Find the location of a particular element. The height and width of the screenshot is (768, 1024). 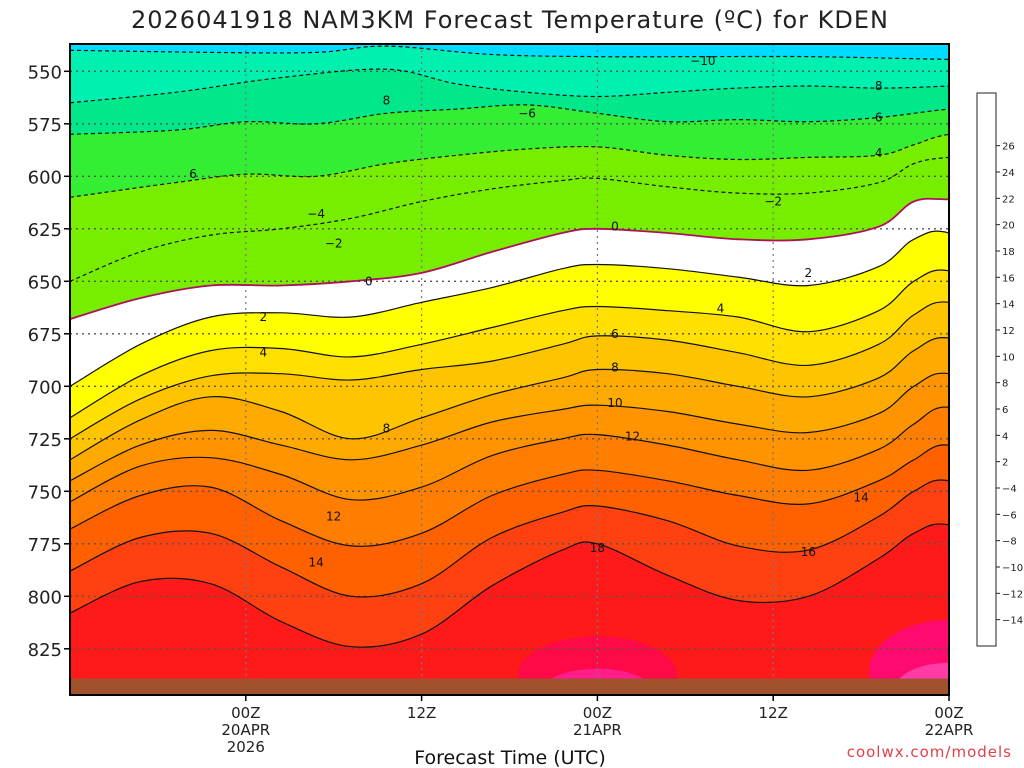

y-tick-label: 675 is located at coordinates (45, 335).